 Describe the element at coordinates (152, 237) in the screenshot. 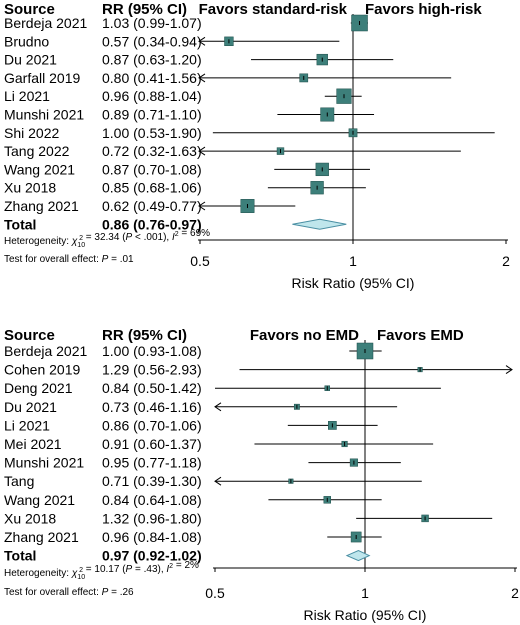

I see `heterogeneity-part: < .001),` at that location.